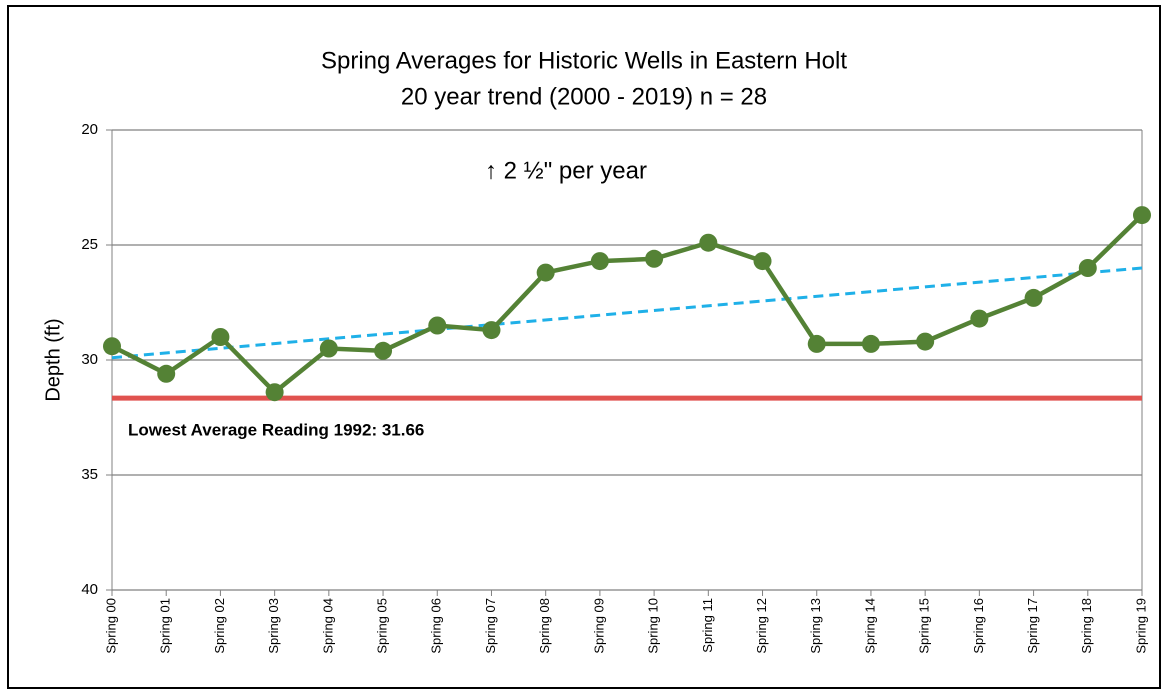 The image size is (1168, 690). What do you see at coordinates (89, 359) in the screenshot?
I see `y-tick-label: 30` at bounding box center [89, 359].